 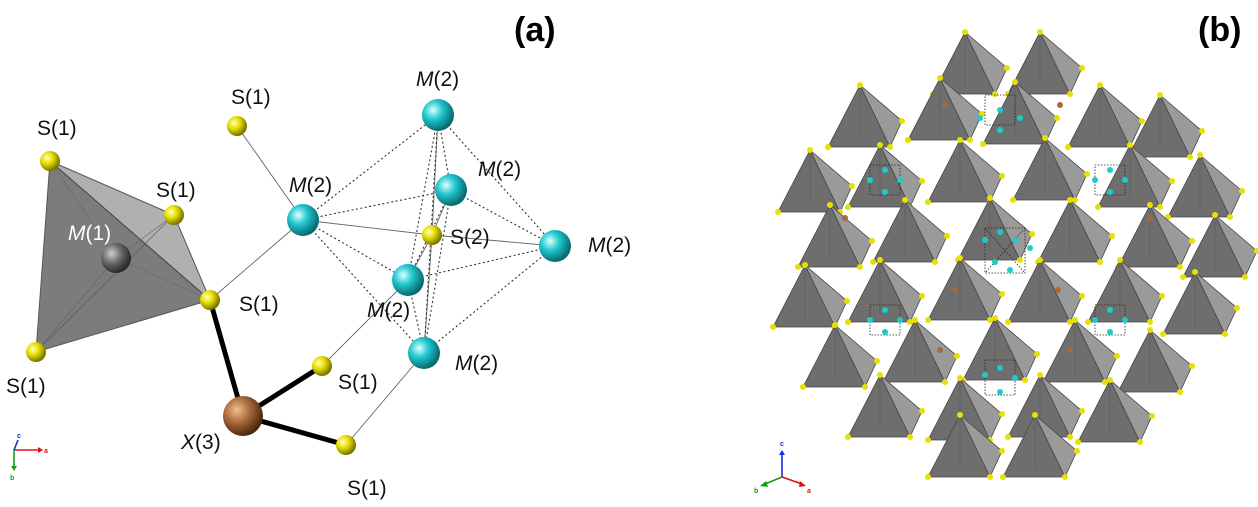 I want to click on label-m1: M(1), so click(x=89, y=233).